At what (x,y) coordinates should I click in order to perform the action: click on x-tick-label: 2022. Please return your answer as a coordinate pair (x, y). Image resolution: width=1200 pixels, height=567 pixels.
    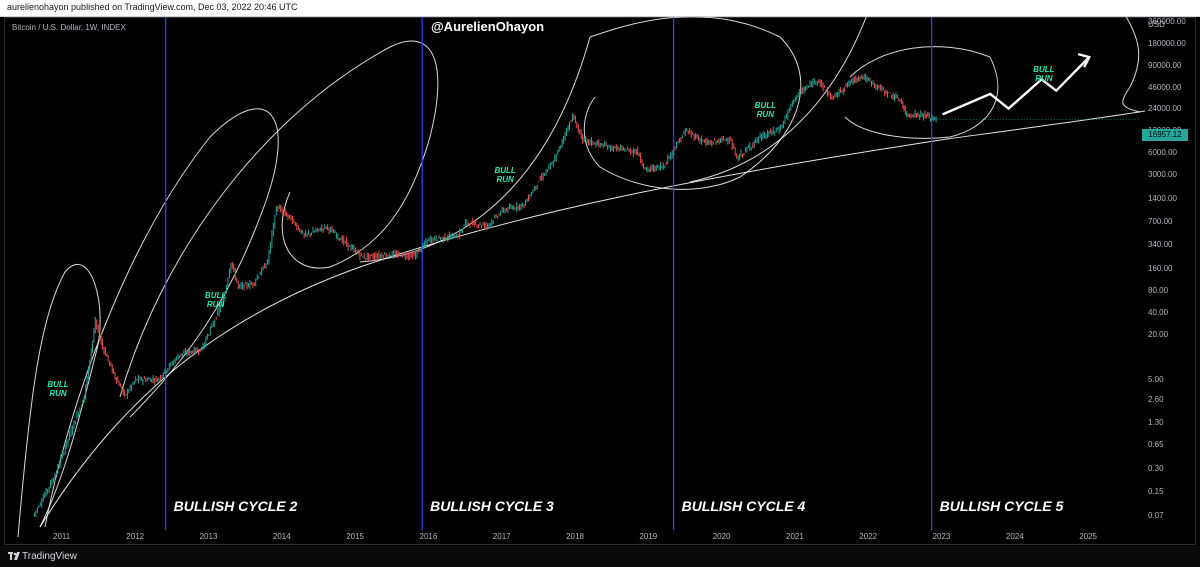
    Looking at the image, I should click on (868, 536).